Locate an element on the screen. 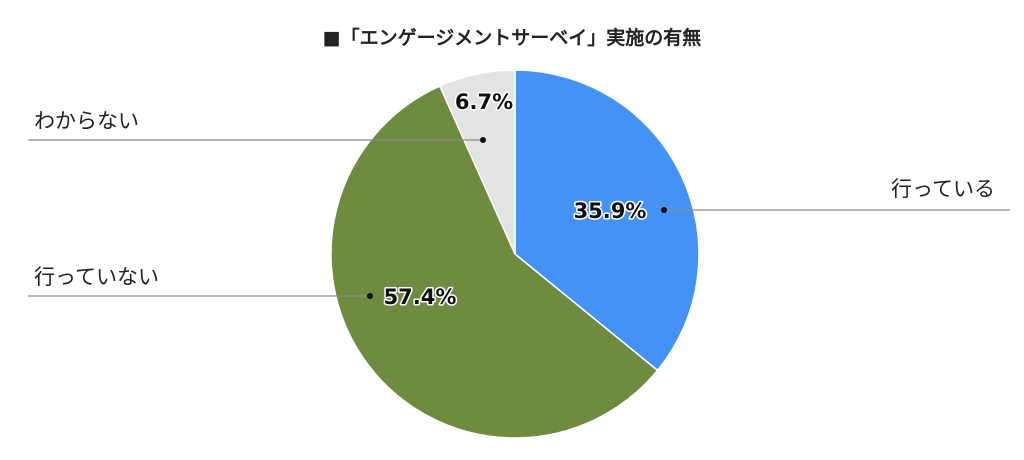  chart-title: ■「エンゲージメントサーベイ」実施の有無 is located at coordinates (512, 37).